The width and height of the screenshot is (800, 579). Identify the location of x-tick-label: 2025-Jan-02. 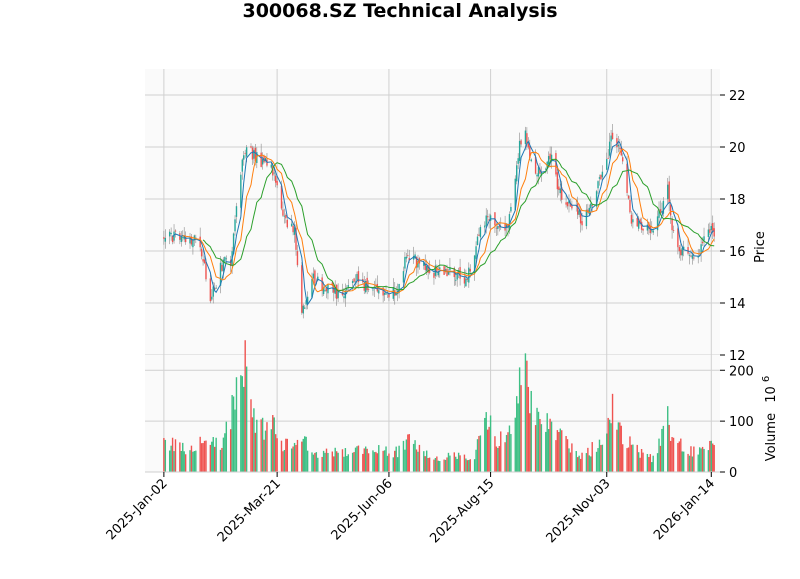
(137, 509).